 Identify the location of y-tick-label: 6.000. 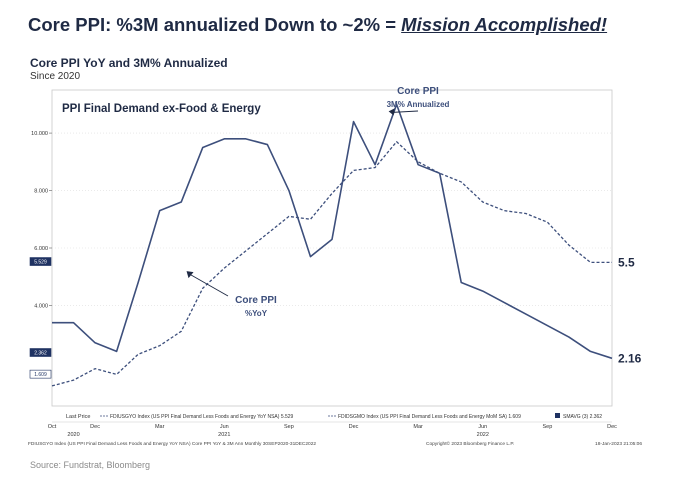
(41, 249).